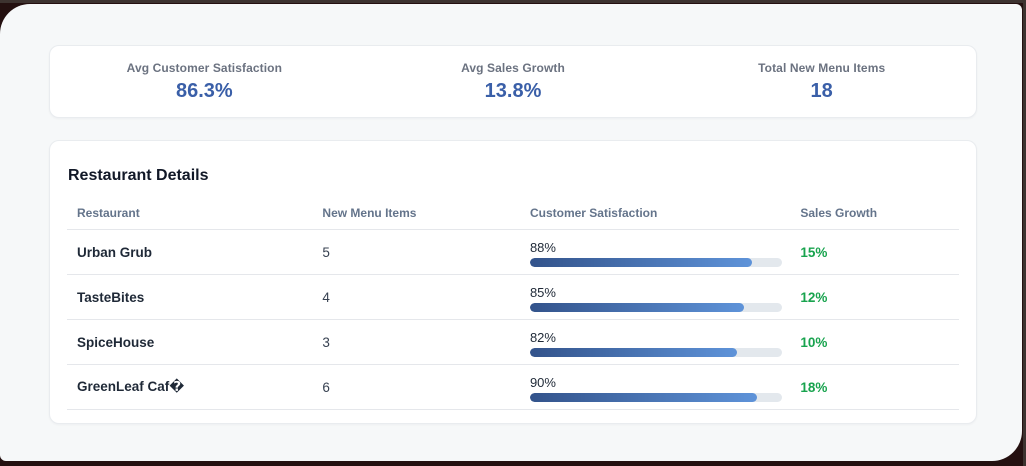  Describe the element at coordinates (664, 252) in the screenshot. I see `customer-satisfaction-cell: 88%` at that location.